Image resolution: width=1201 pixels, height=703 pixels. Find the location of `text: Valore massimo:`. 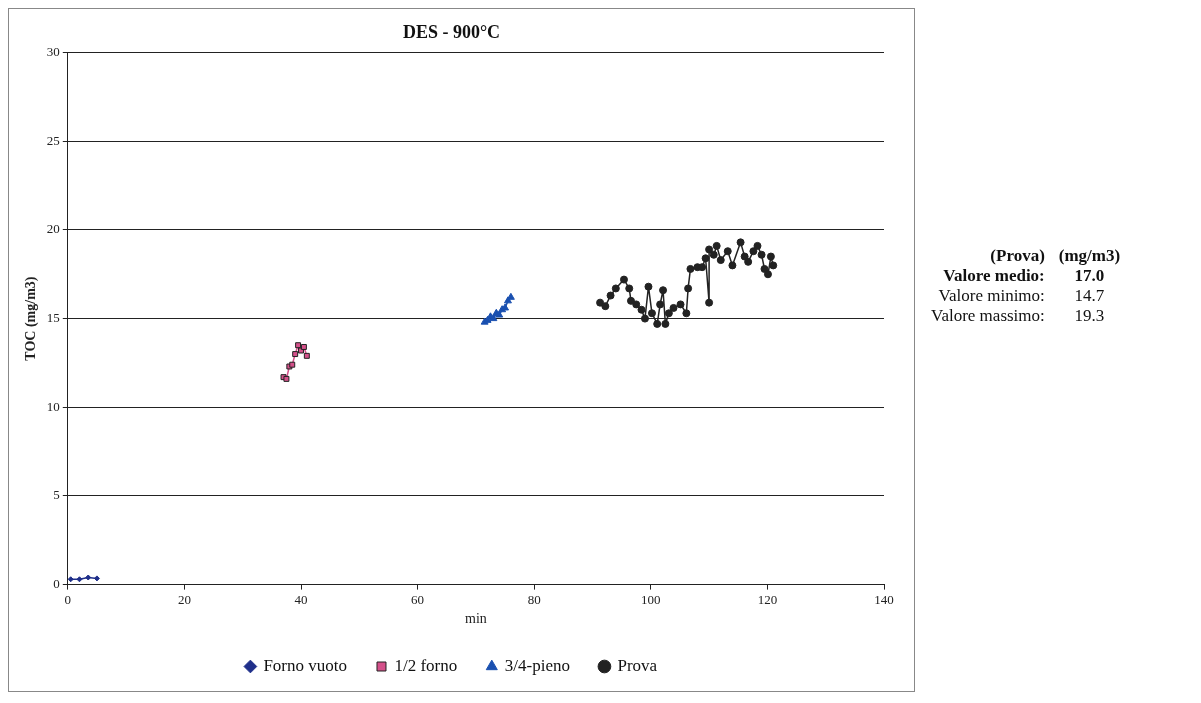

text: Valore massimo: is located at coordinates (988, 316).